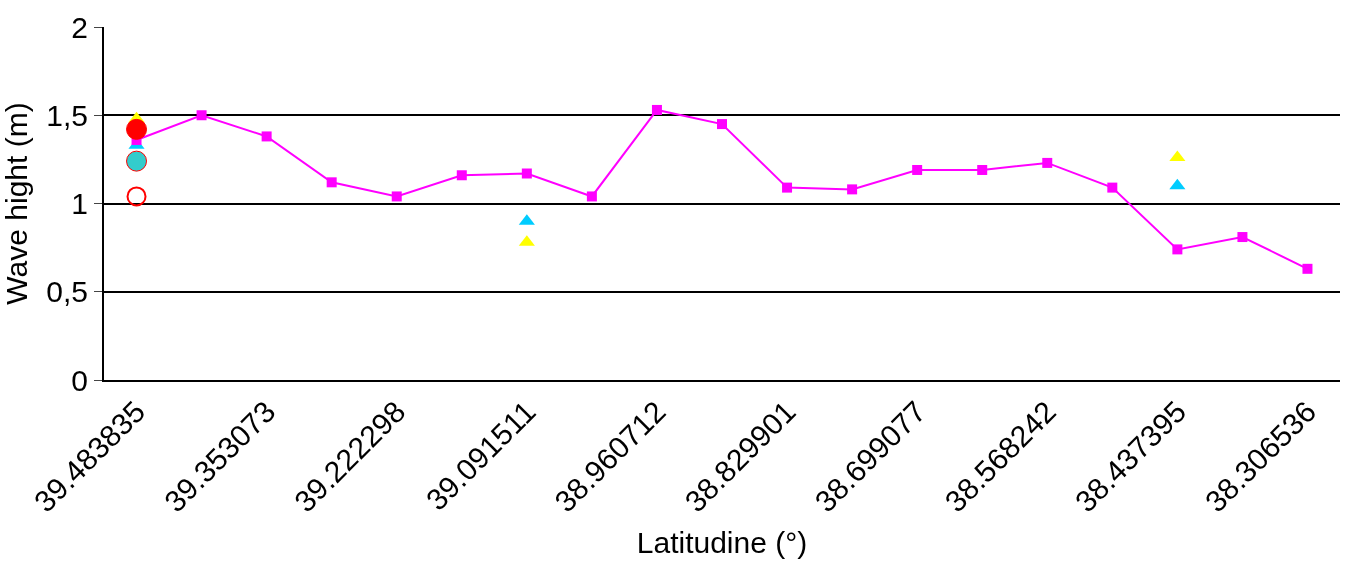 The width and height of the screenshot is (1360, 564). Describe the element at coordinates (79, 203) in the screenshot. I see `y-tick-label: 1` at that location.